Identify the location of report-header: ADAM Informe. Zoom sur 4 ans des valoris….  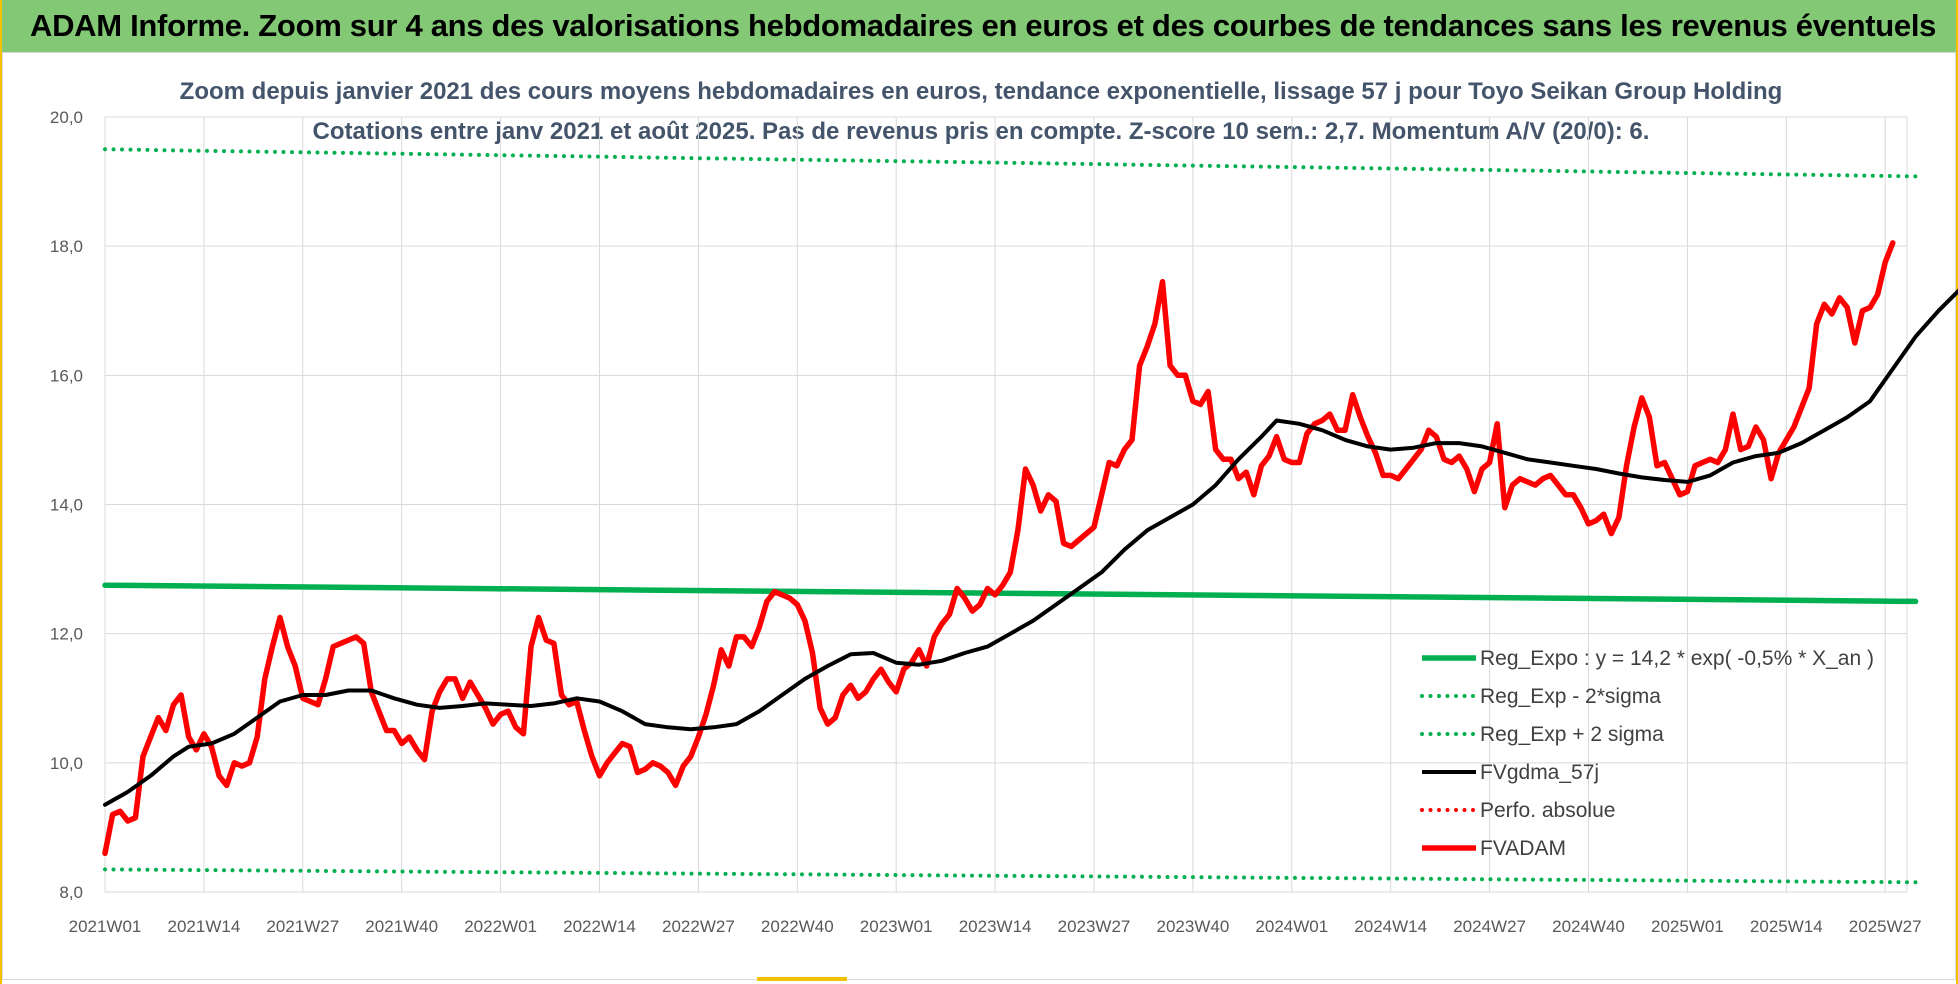
(979, 26).